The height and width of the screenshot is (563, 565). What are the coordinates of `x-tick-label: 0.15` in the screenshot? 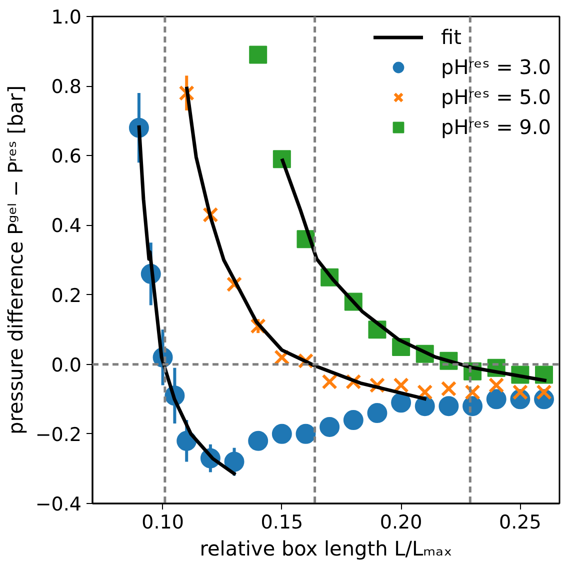 It's located at (282, 523).